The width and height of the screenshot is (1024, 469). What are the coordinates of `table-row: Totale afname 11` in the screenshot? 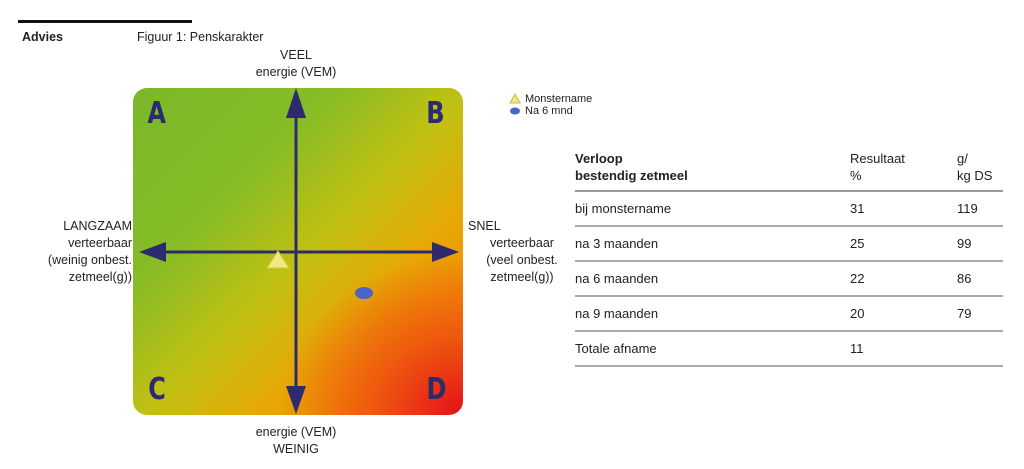 It's located at (789, 349).